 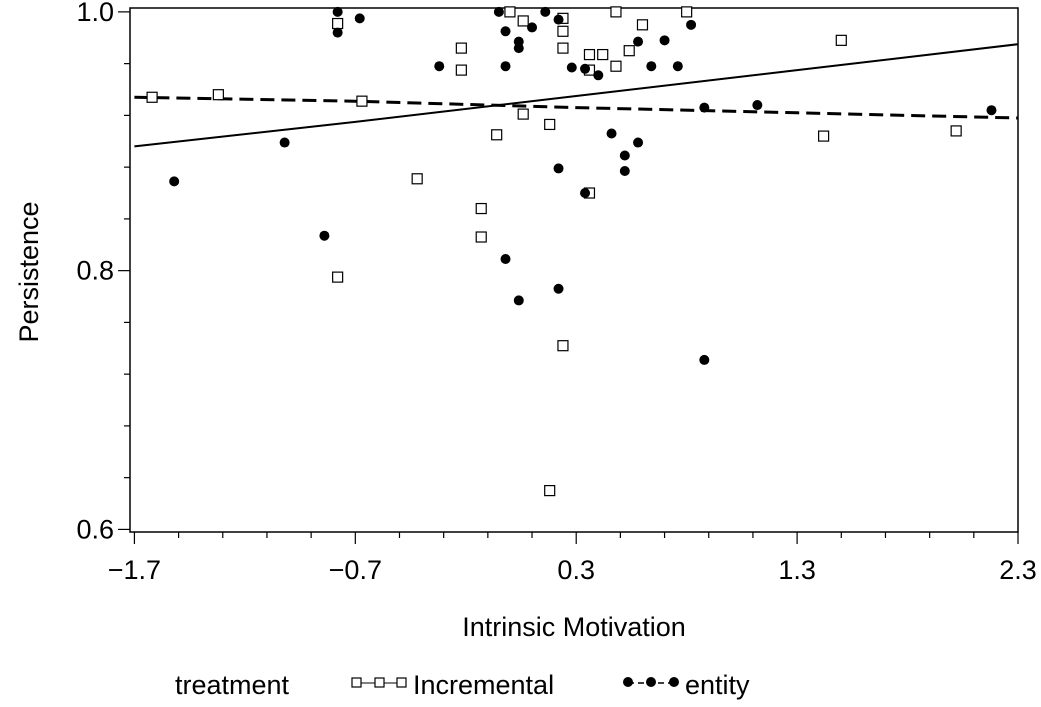 What do you see at coordinates (797, 570) in the screenshot?
I see `x-tick-label: 1.3` at bounding box center [797, 570].